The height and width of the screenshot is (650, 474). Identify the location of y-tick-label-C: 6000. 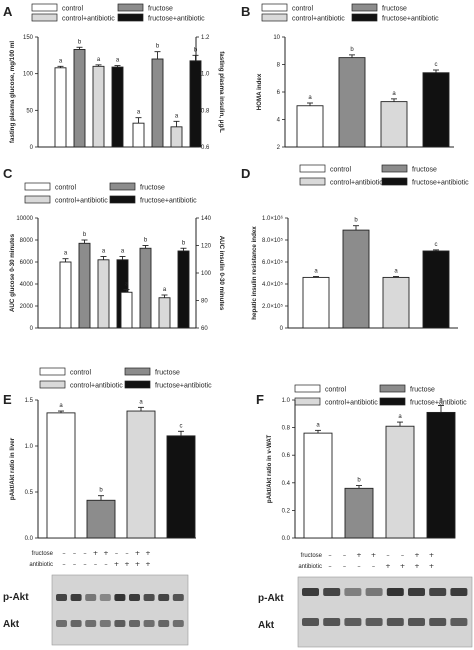
(27, 263).